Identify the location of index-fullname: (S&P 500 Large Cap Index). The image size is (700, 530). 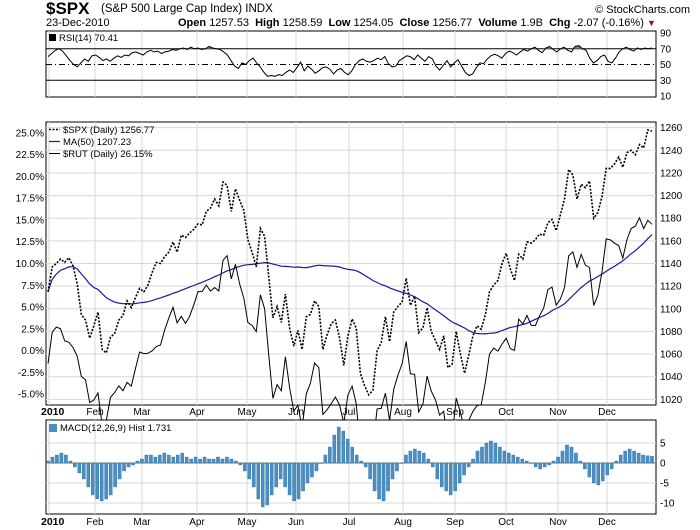
(172, 9).